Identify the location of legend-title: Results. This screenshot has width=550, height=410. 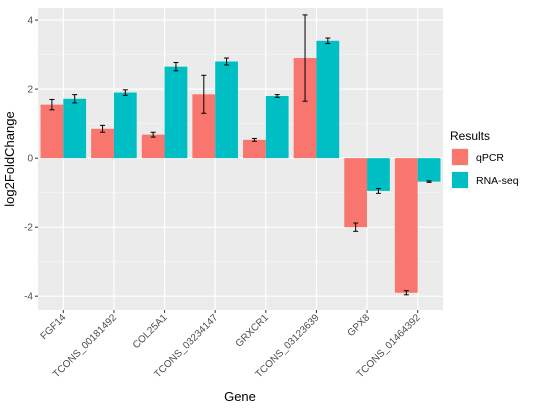
(470, 136).